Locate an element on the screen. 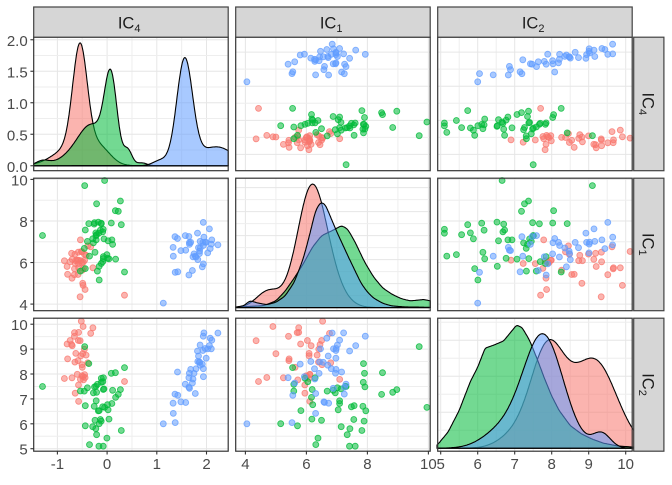 The height and width of the screenshot is (485, 672). svg-text: 1.5 is located at coordinates (17, 72).